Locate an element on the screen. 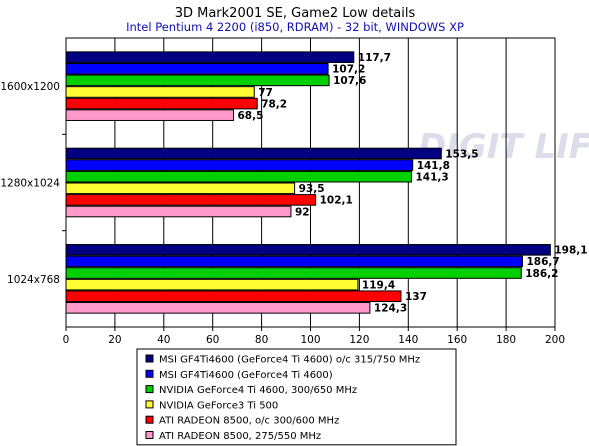 The height and width of the screenshot is (446, 589). category-label: 1280x1024 is located at coordinates (30, 184).